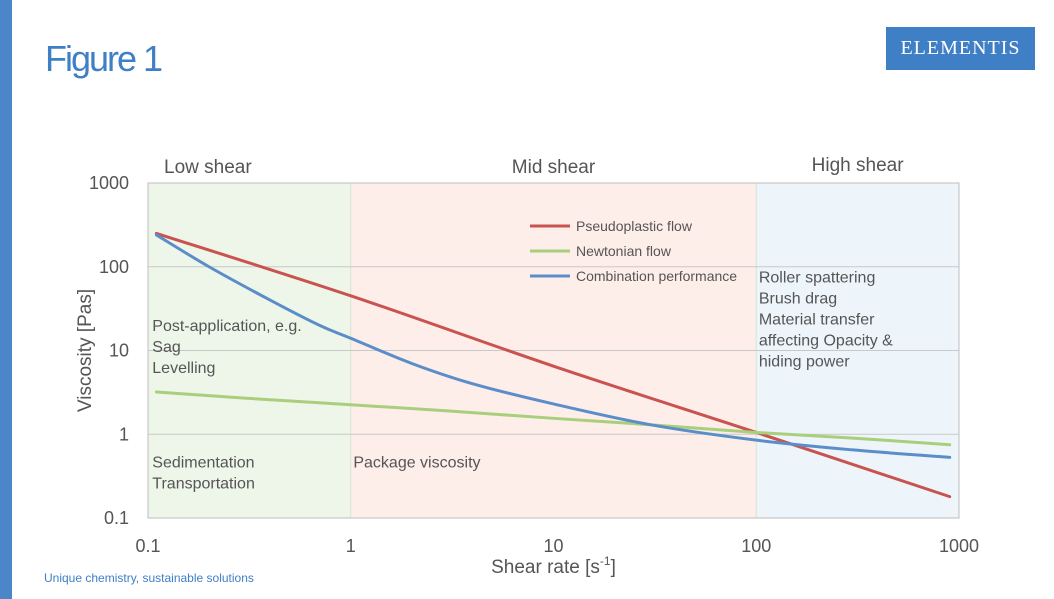 Image resolution: width=1054 pixels, height=599 pixels. I want to click on annotation-text: Levelling, so click(183, 368).